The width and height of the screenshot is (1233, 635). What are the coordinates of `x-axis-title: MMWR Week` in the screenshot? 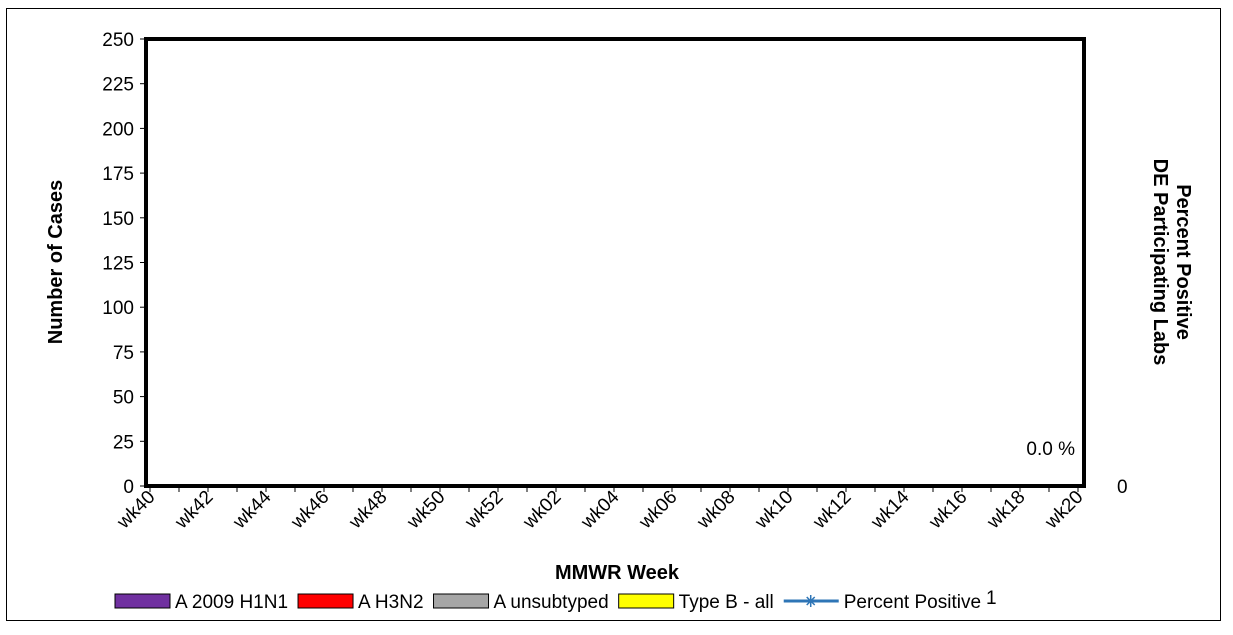 It's located at (617, 573).